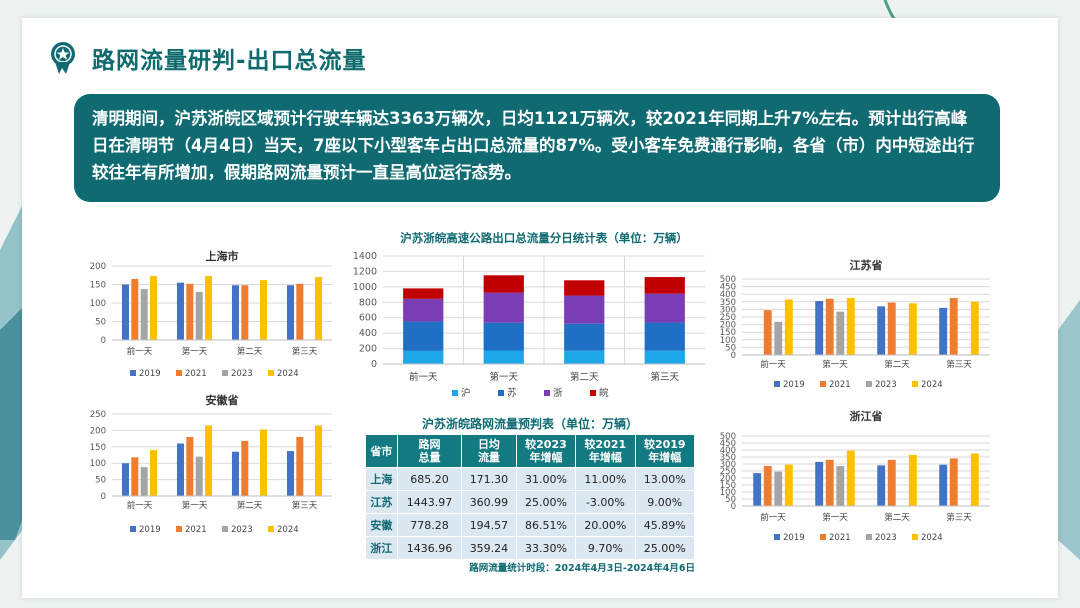 This screenshot has height=608, width=1080. Describe the element at coordinates (98, 415) in the screenshot. I see `y-tick-label: 250` at that location.